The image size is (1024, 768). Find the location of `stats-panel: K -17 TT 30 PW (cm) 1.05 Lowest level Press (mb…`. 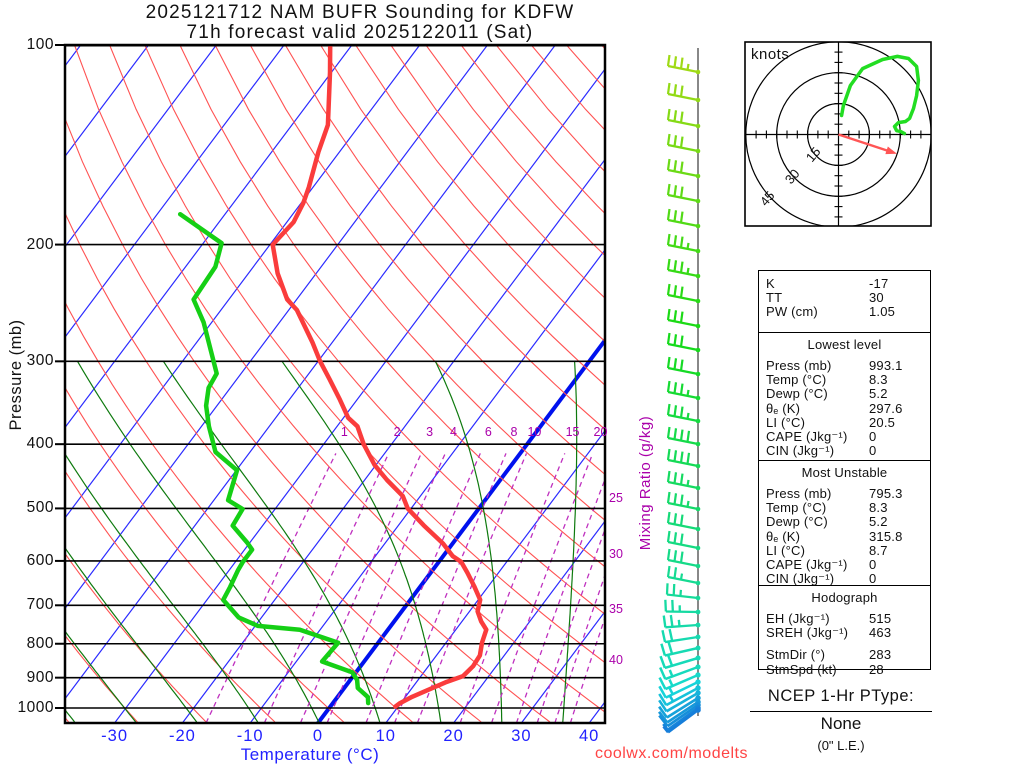

stats-panel: K -17 TT 30 PW (cm) 1.05 Lowest level Press (mb… is located at coordinates (844, 473).